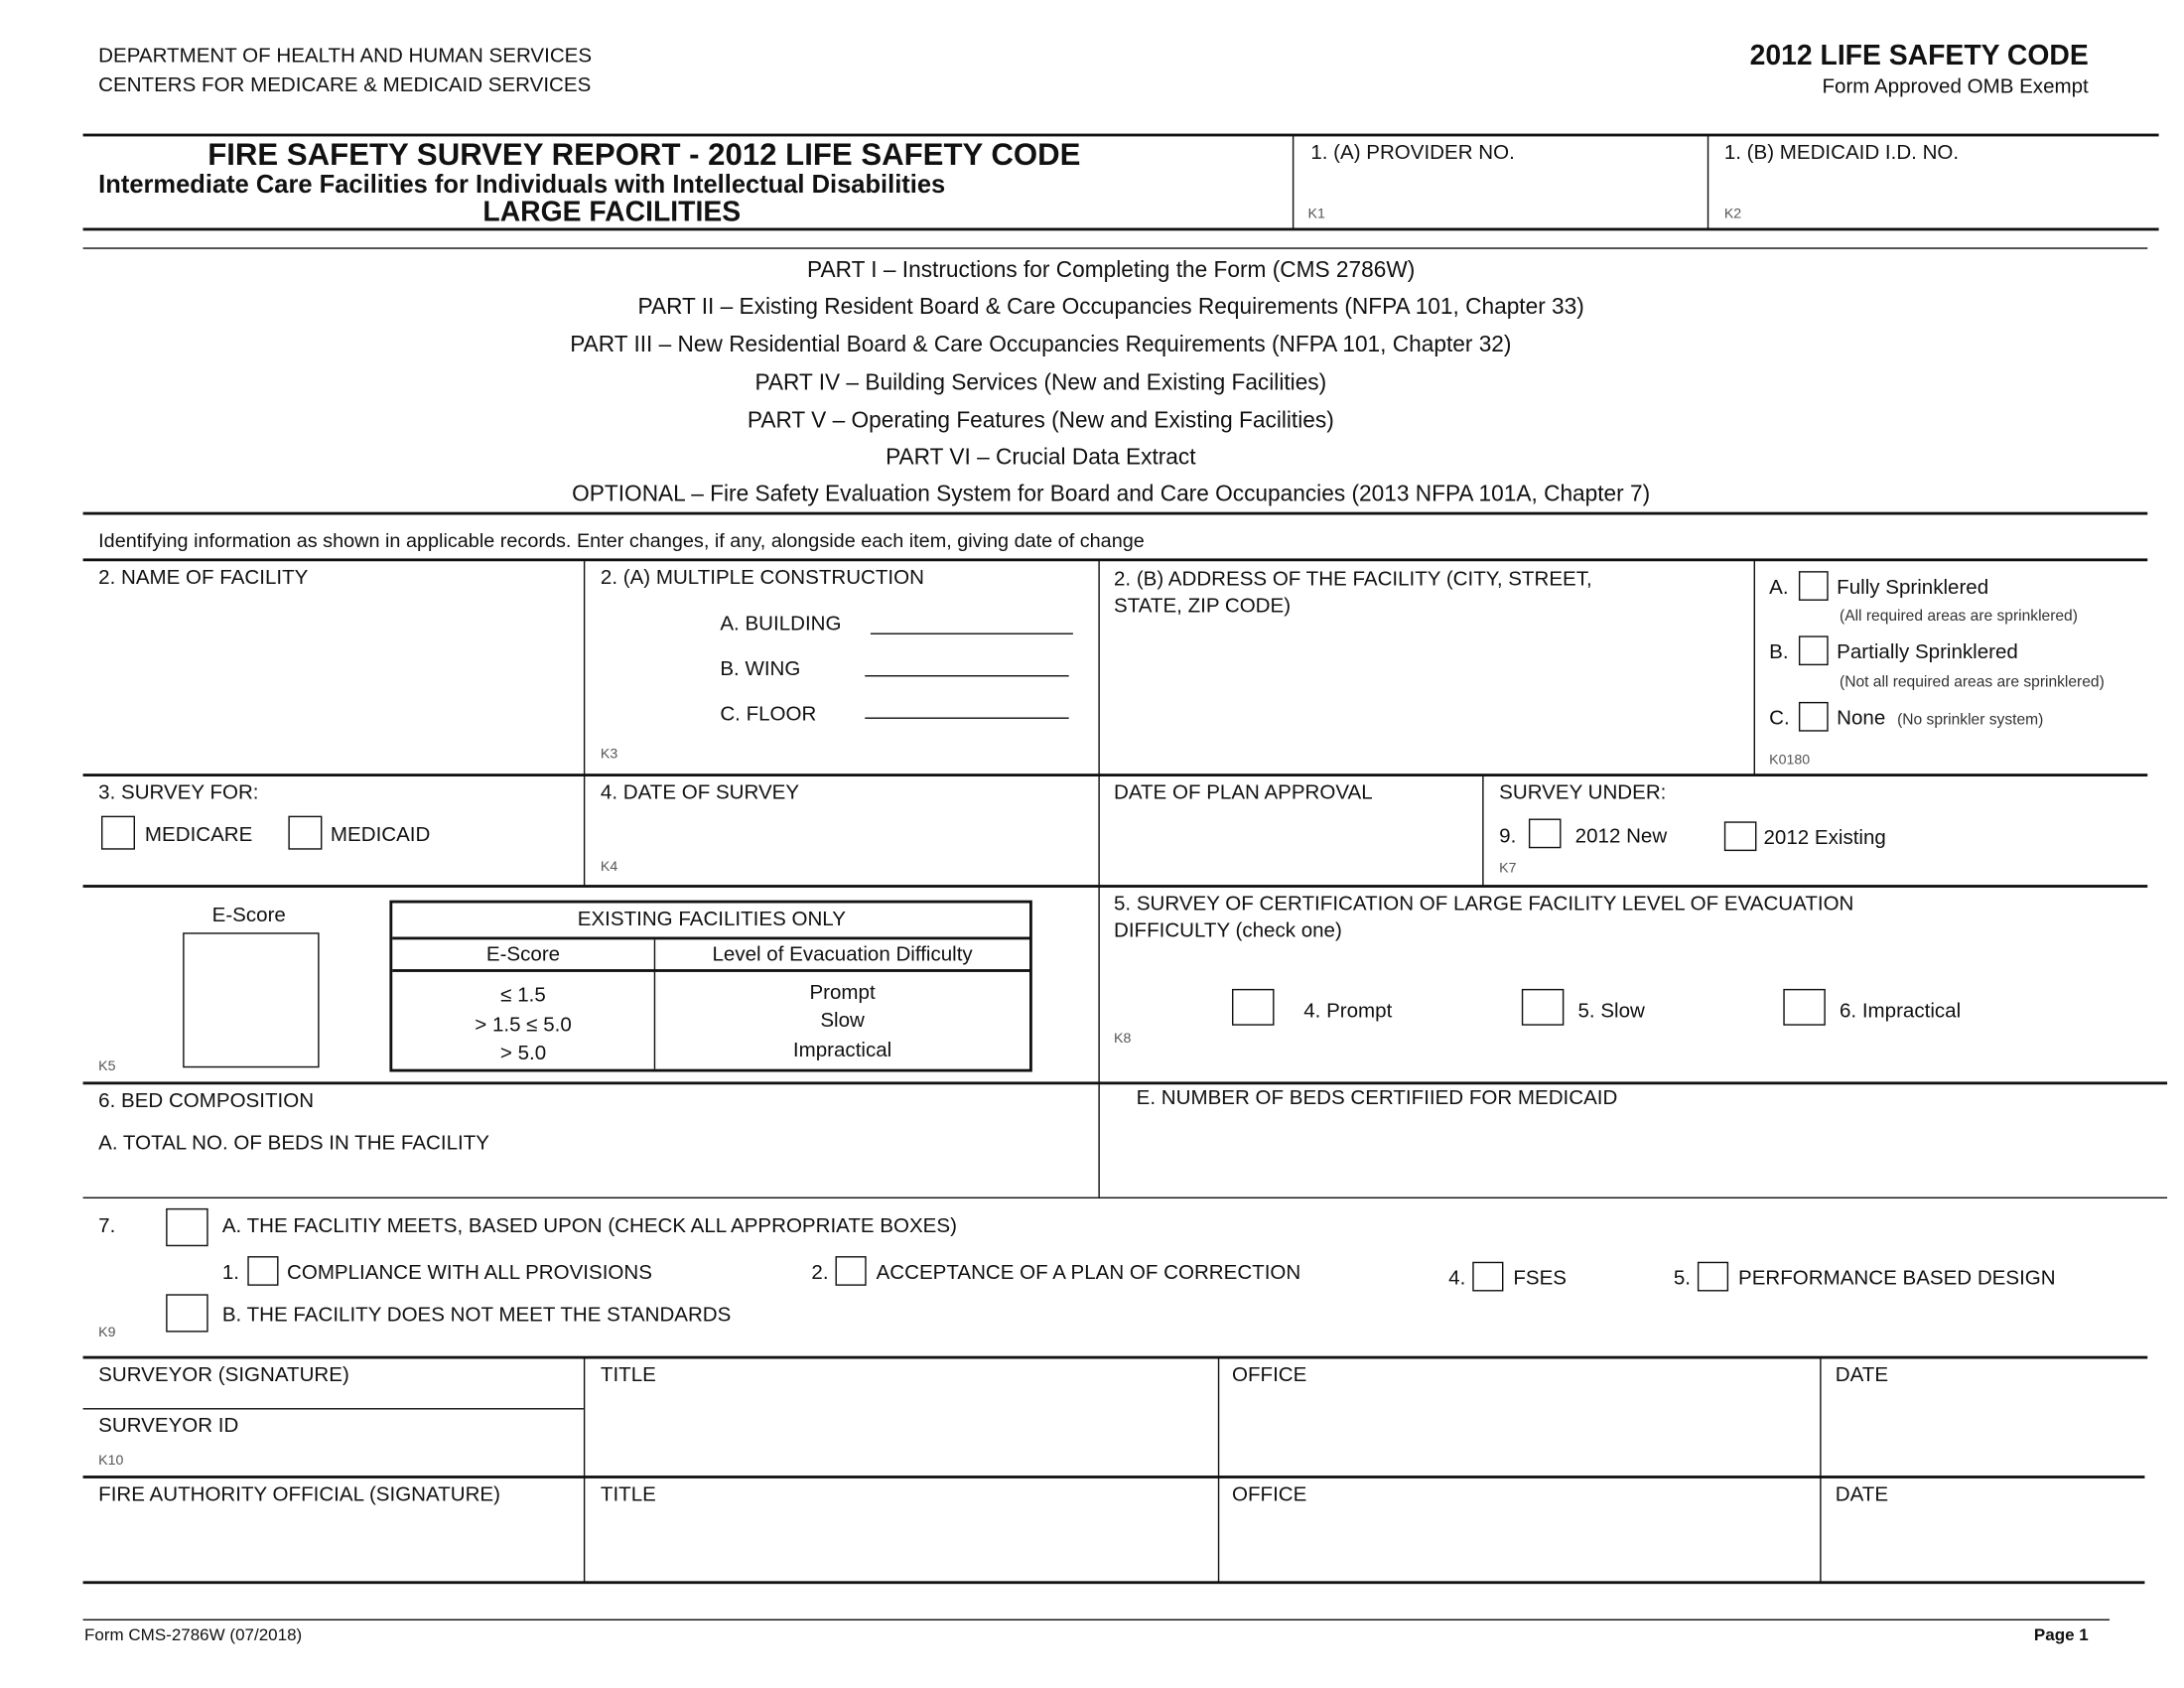 Image resolution: width=2184 pixels, height=1688 pixels. What do you see at coordinates (768, 715) in the screenshot?
I see `floor-label: C. FLOOR` at bounding box center [768, 715].